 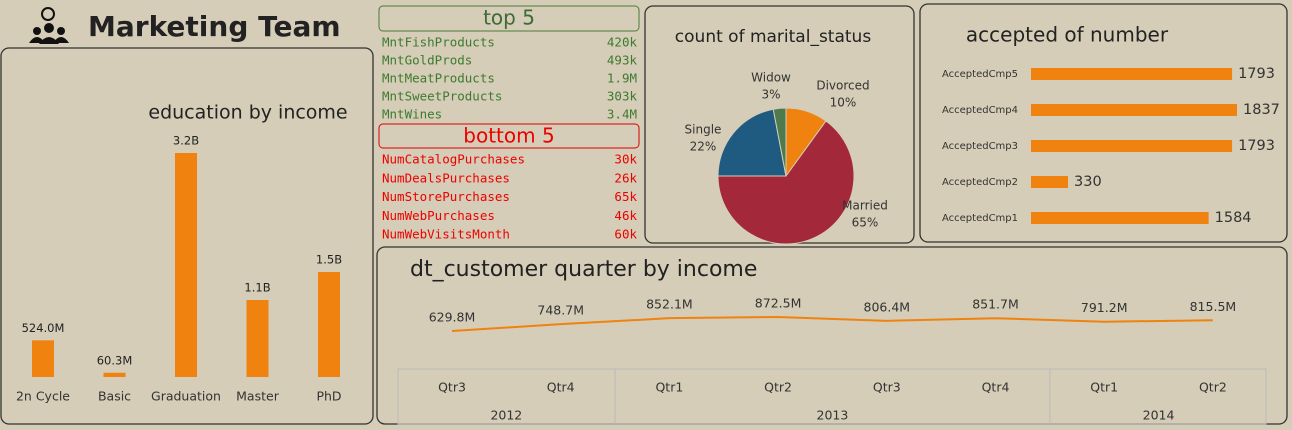 I want to click on x-tick-label: Basic, so click(x=114, y=396).